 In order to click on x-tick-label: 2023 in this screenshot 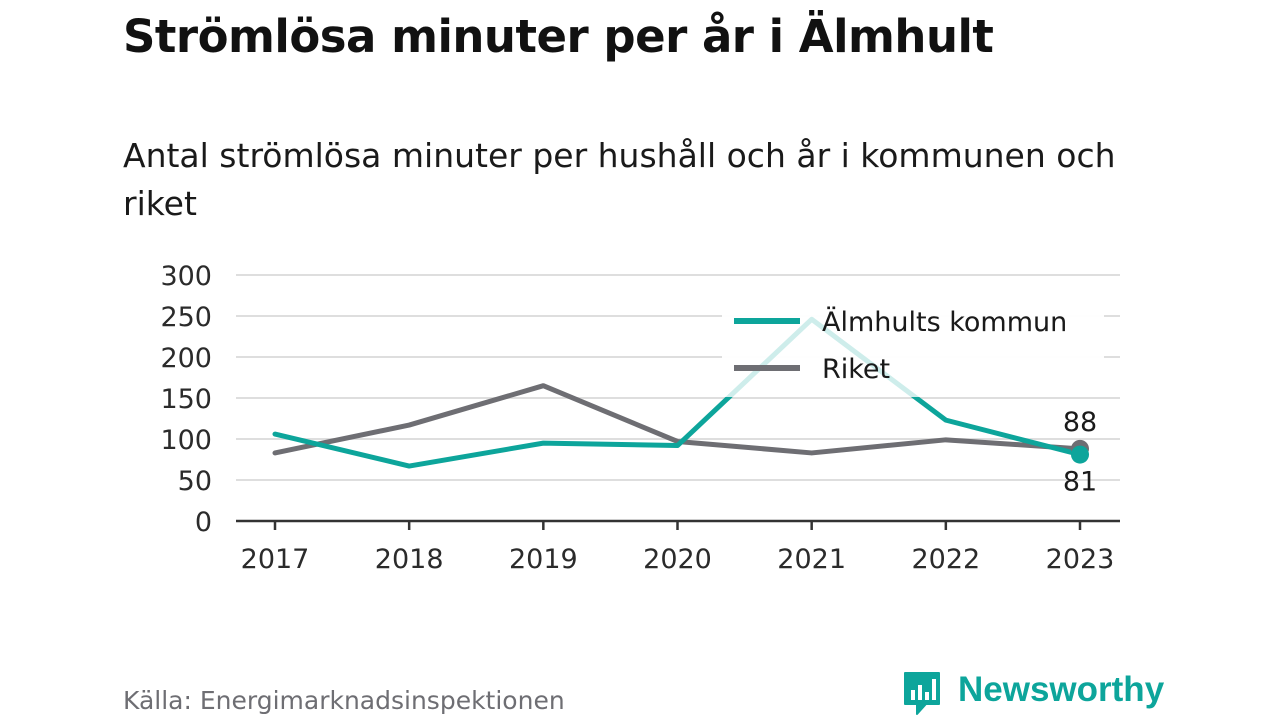, I will do `click(1080, 559)`.